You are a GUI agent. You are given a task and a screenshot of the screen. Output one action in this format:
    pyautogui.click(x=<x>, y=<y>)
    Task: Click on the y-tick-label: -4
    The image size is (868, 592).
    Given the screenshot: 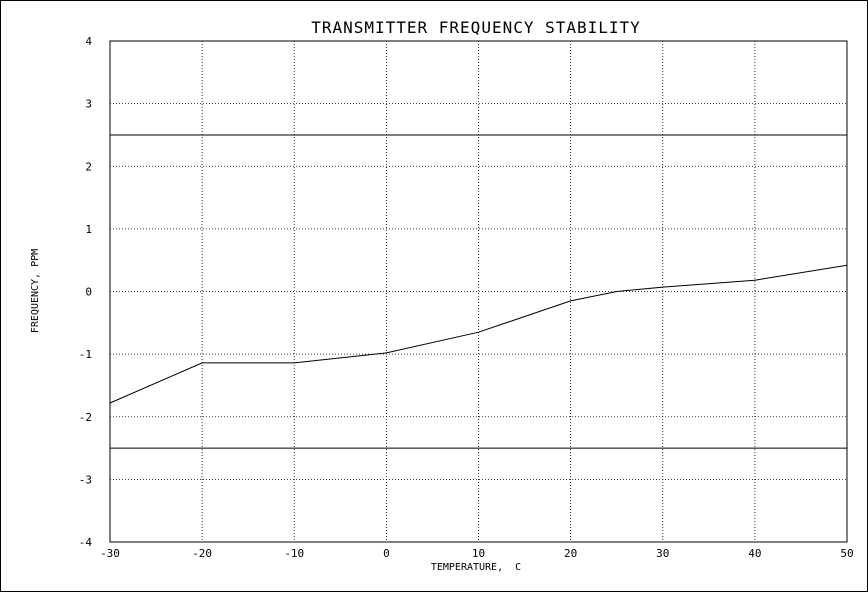 What is the action you would take?
    pyautogui.click(x=86, y=542)
    